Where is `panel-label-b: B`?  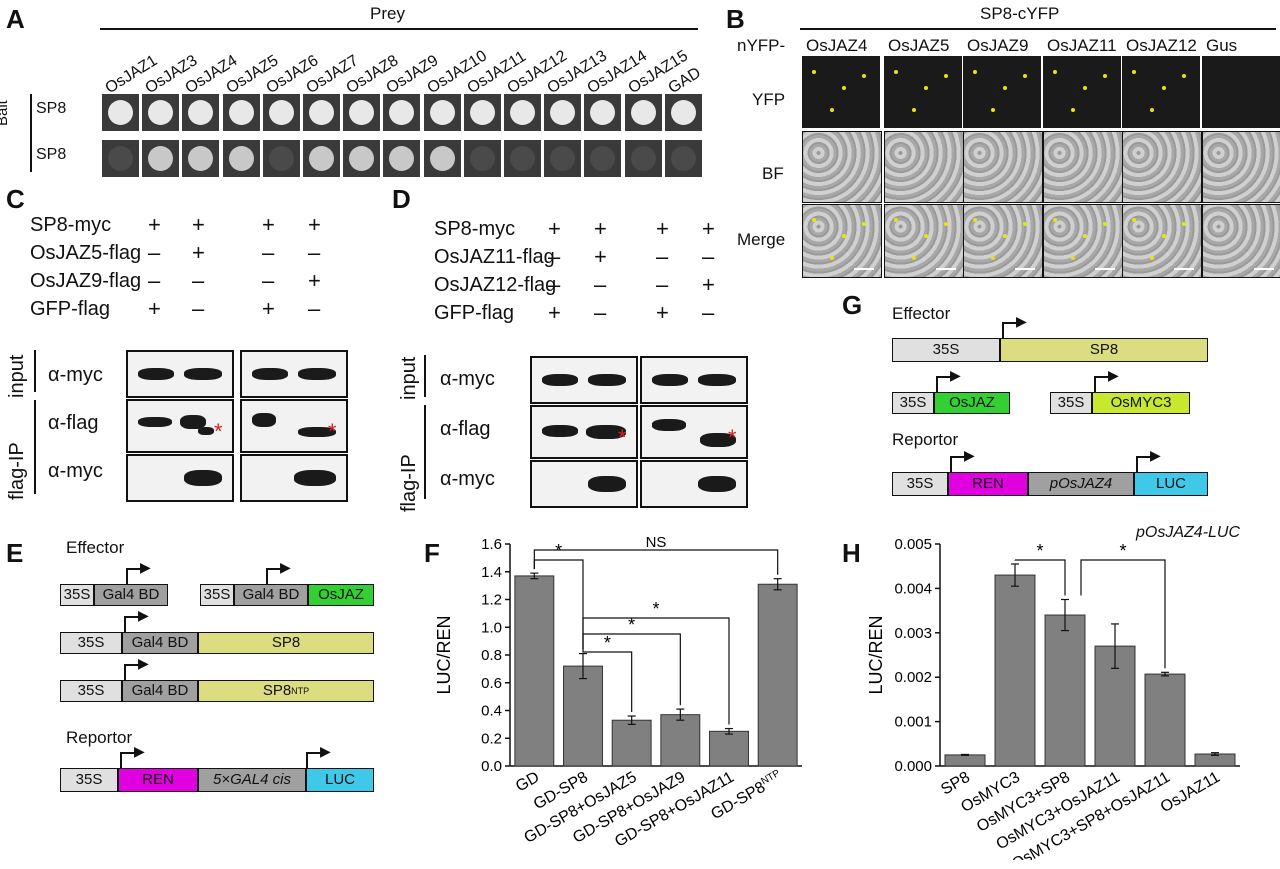
panel-label-b: B is located at coordinates (735, 19).